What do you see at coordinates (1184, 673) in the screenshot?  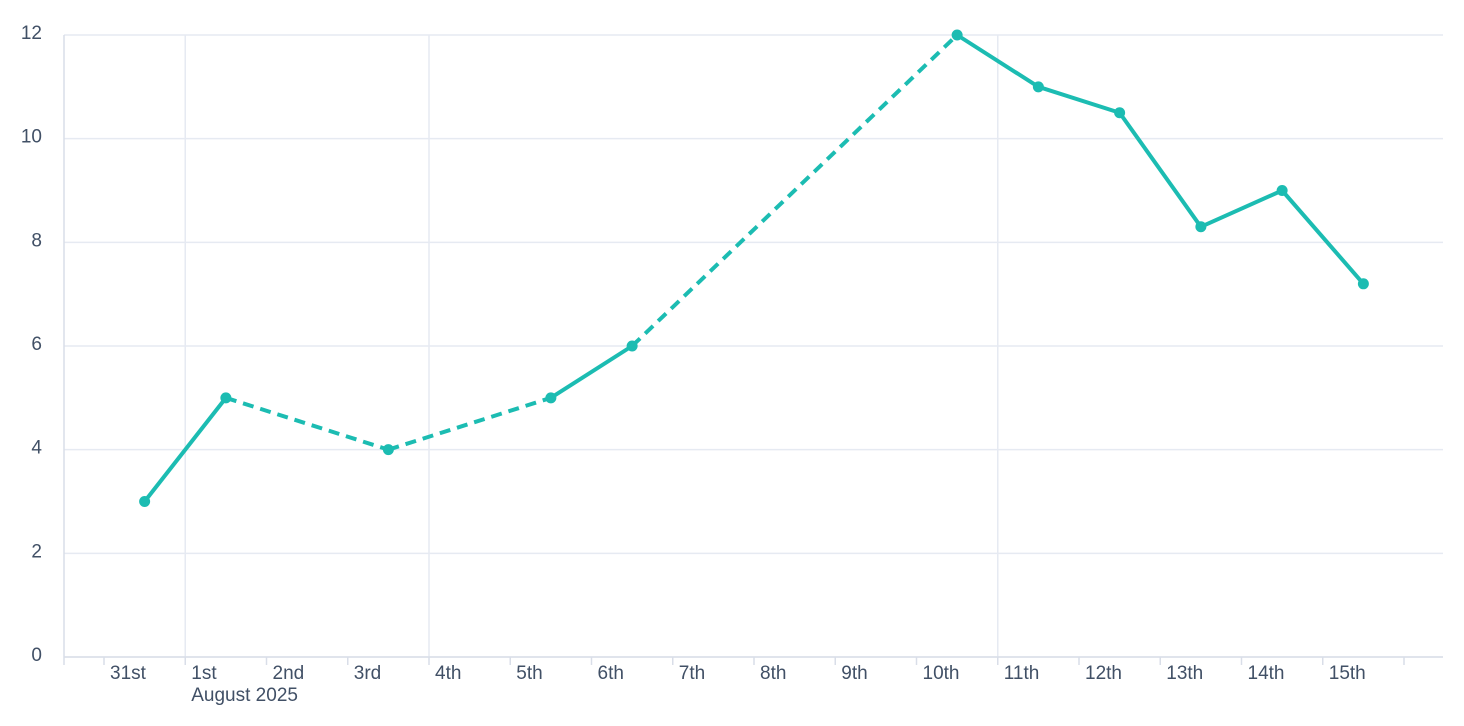 I see `x-tick-label: 13th` at bounding box center [1184, 673].